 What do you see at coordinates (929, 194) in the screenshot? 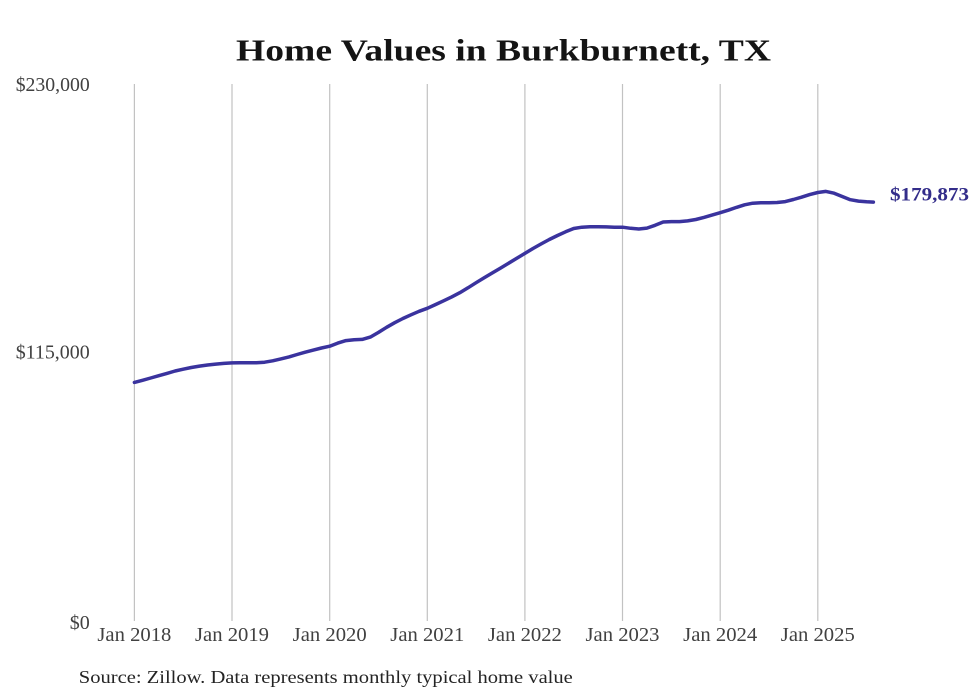
I see `svg-text: $179,873` at bounding box center [929, 194].